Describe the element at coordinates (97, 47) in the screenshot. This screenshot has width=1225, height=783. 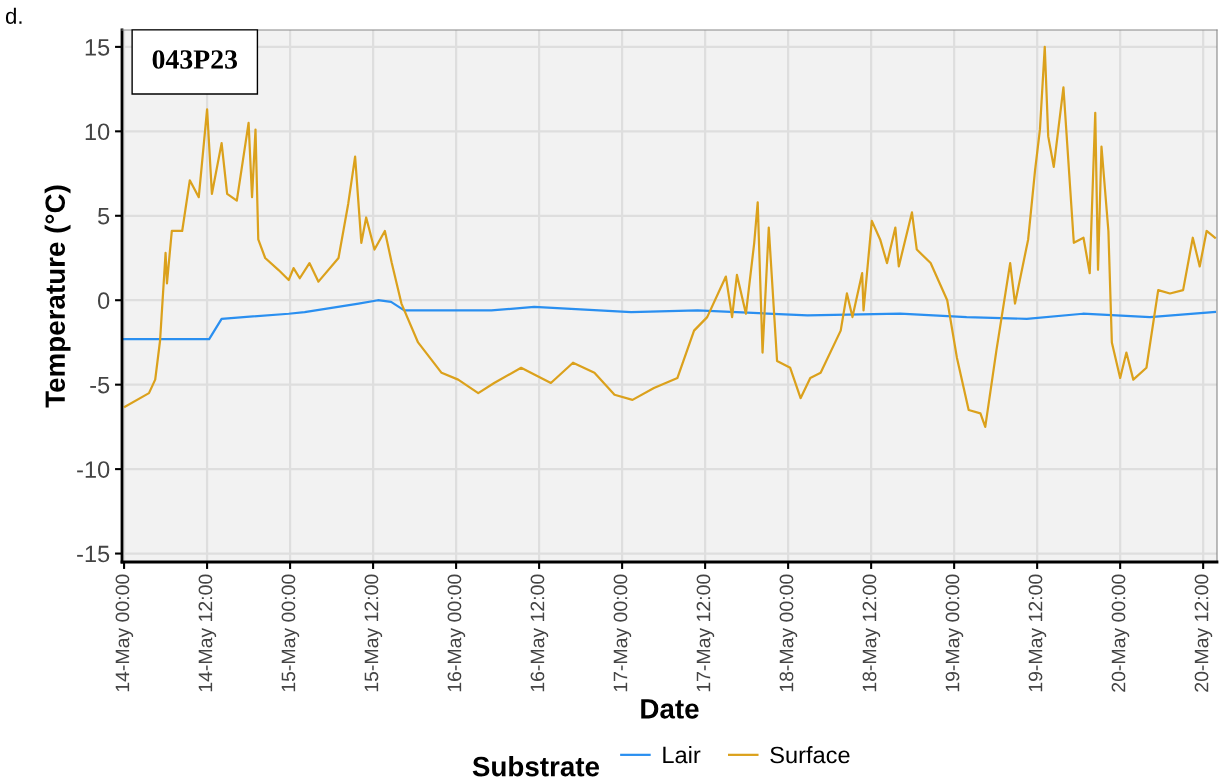
I see `y-tick-label: 15` at that location.